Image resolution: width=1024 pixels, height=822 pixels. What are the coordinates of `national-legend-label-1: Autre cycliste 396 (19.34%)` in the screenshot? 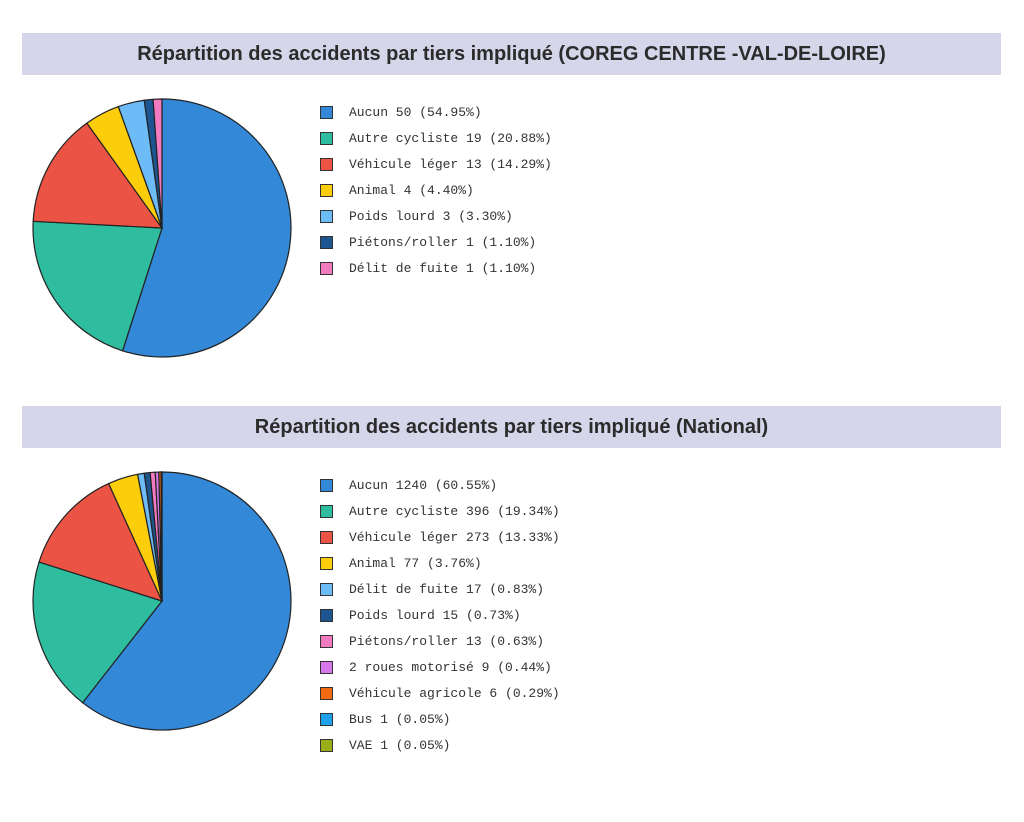 It's located at (454, 511).